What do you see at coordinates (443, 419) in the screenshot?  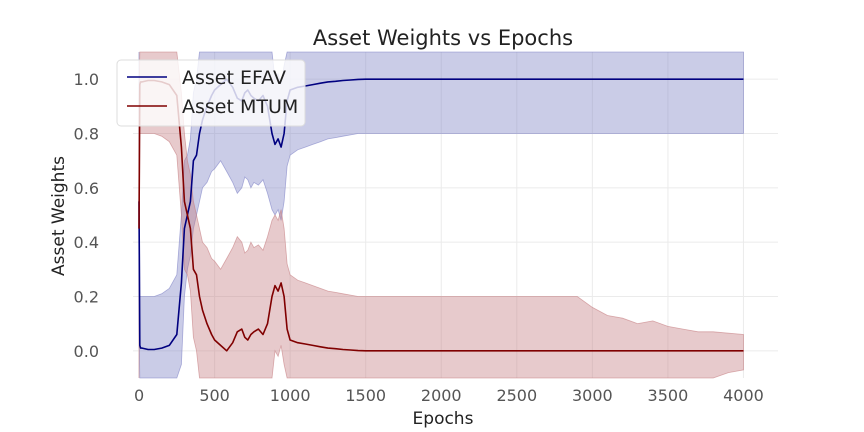 I see `x-axis-label: Epochs` at bounding box center [443, 419].